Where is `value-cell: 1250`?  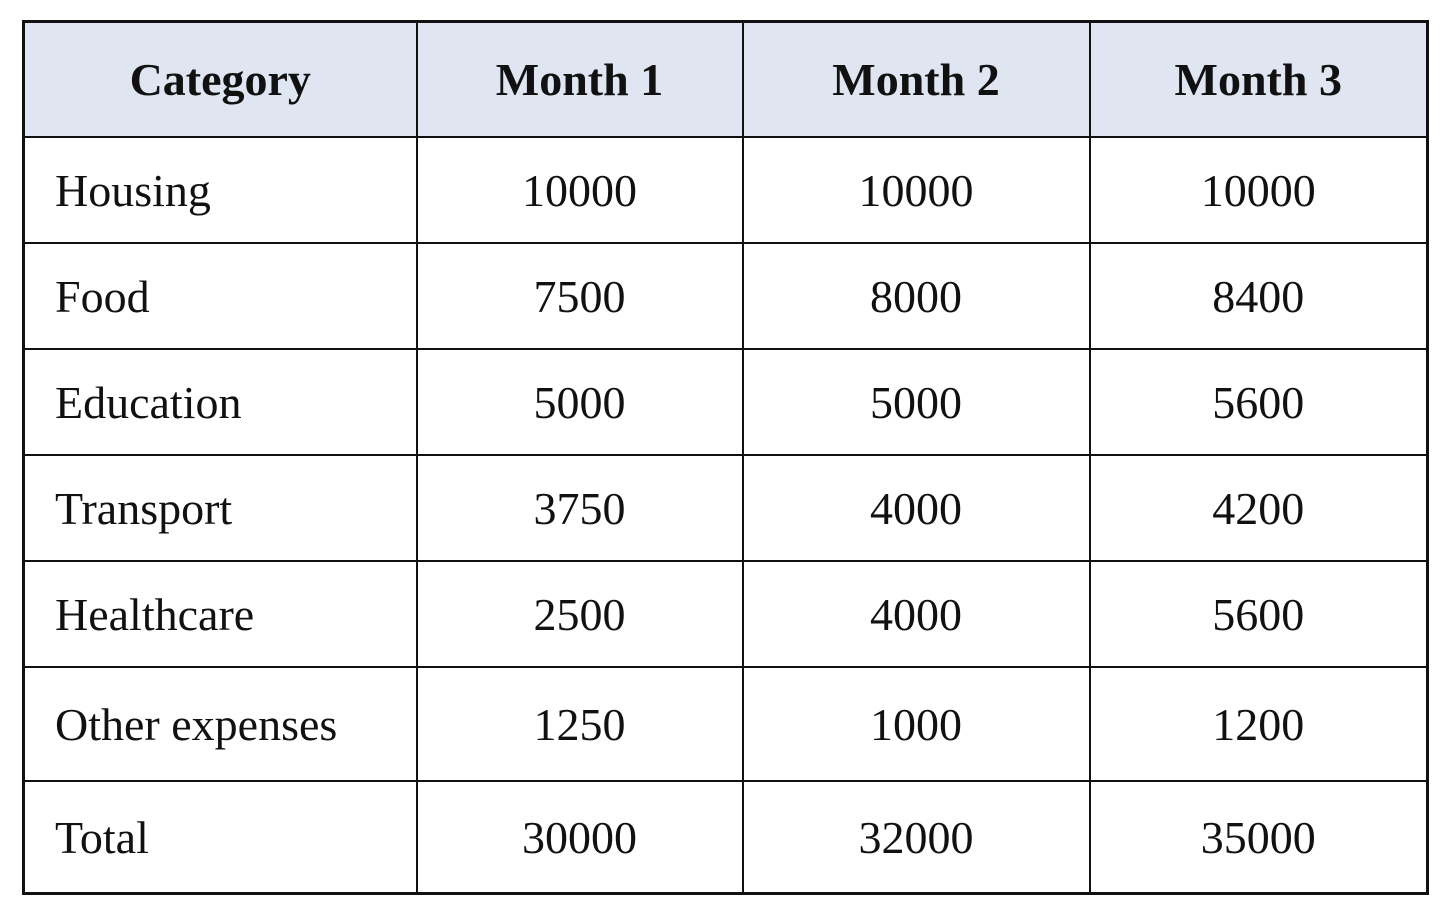
value-cell: 1250 is located at coordinates (579, 724).